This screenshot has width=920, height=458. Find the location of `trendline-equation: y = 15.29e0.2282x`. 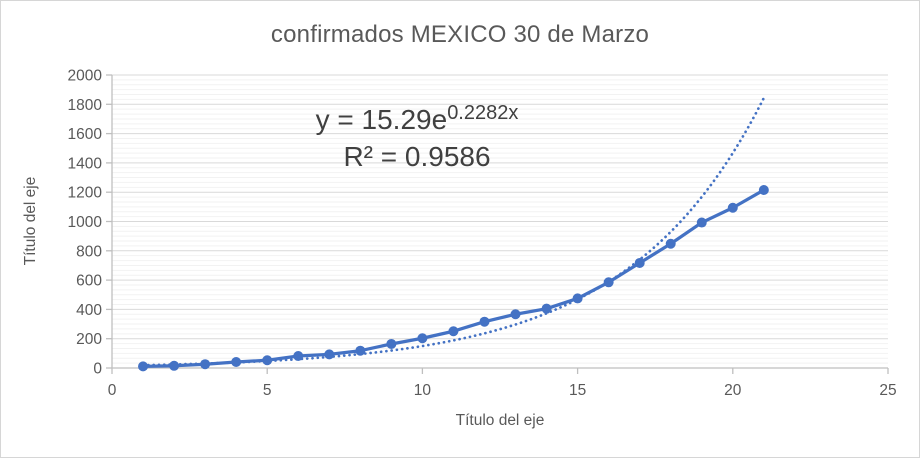

trendline-equation: y = 15.29e0.2282x is located at coordinates (417, 119).